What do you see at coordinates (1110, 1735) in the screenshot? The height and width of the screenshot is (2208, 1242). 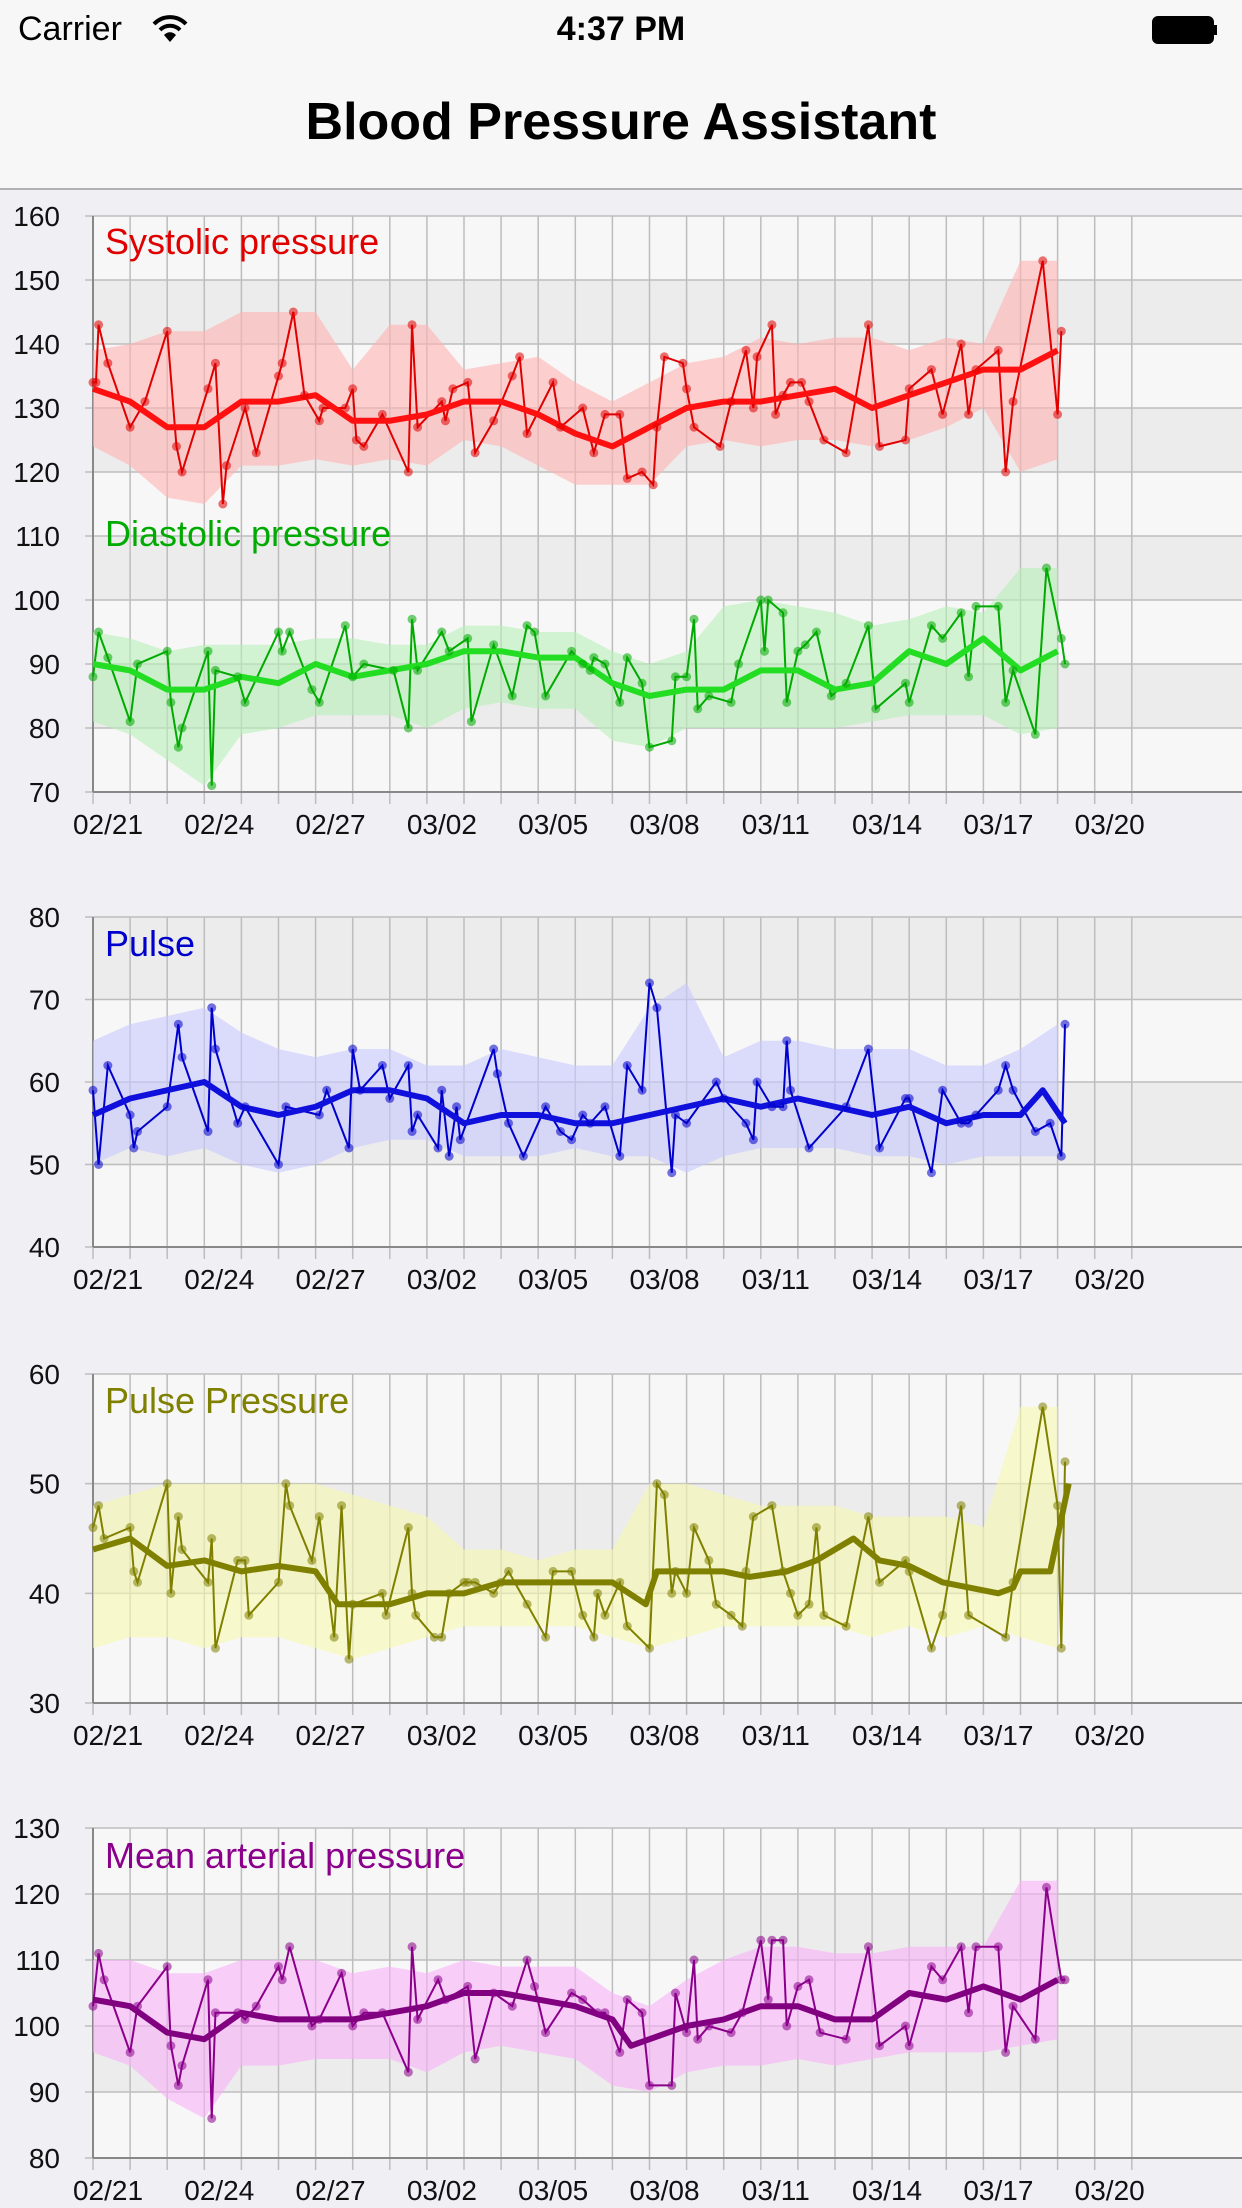 I see `x-tick-label: 03/20` at bounding box center [1110, 1735].